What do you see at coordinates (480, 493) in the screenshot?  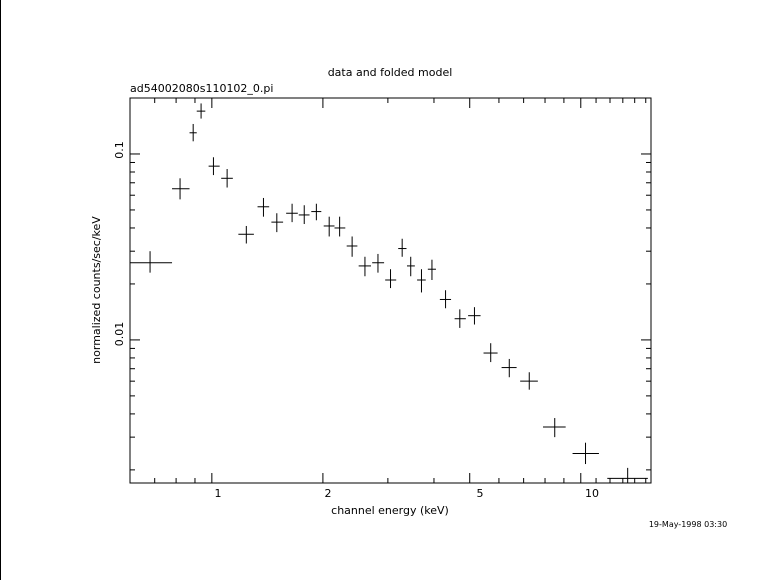 I see `x-tick-label-5: 5` at bounding box center [480, 493].